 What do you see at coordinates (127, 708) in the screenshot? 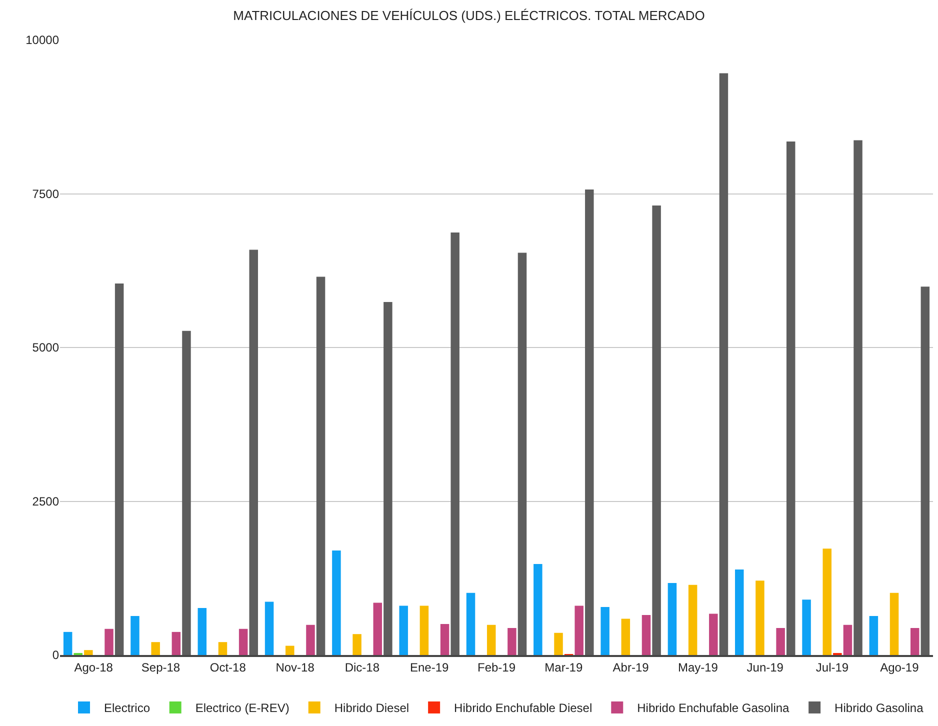
I see `legend-label: Electrico` at bounding box center [127, 708].